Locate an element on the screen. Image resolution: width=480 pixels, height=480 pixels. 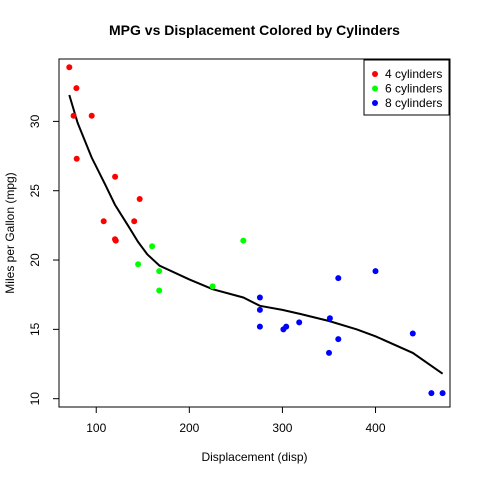
legend-label: 6 cylinders is located at coordinates (413, 89).